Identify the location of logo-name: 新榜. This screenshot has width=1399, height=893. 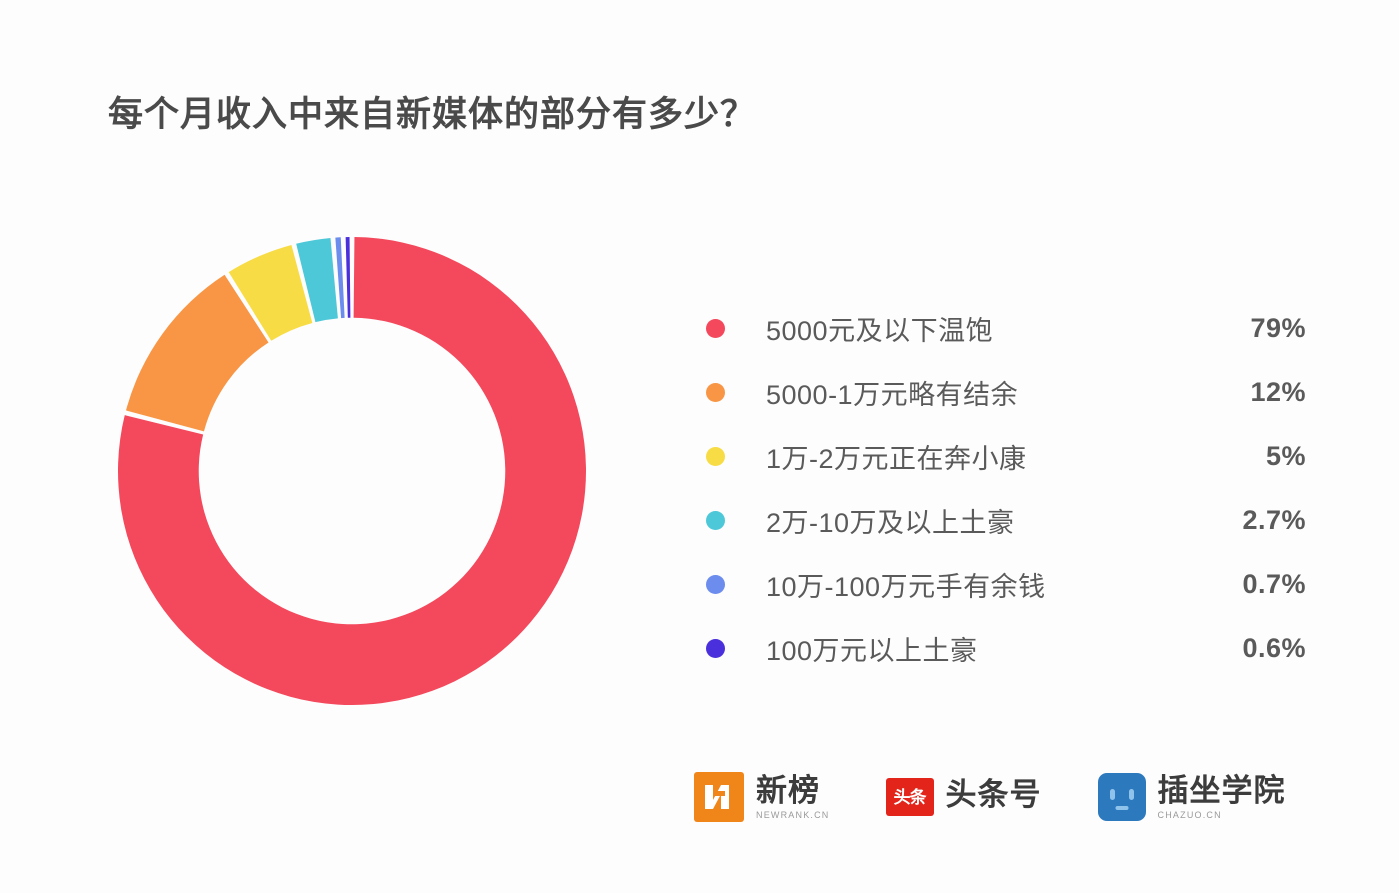
(788, 790).